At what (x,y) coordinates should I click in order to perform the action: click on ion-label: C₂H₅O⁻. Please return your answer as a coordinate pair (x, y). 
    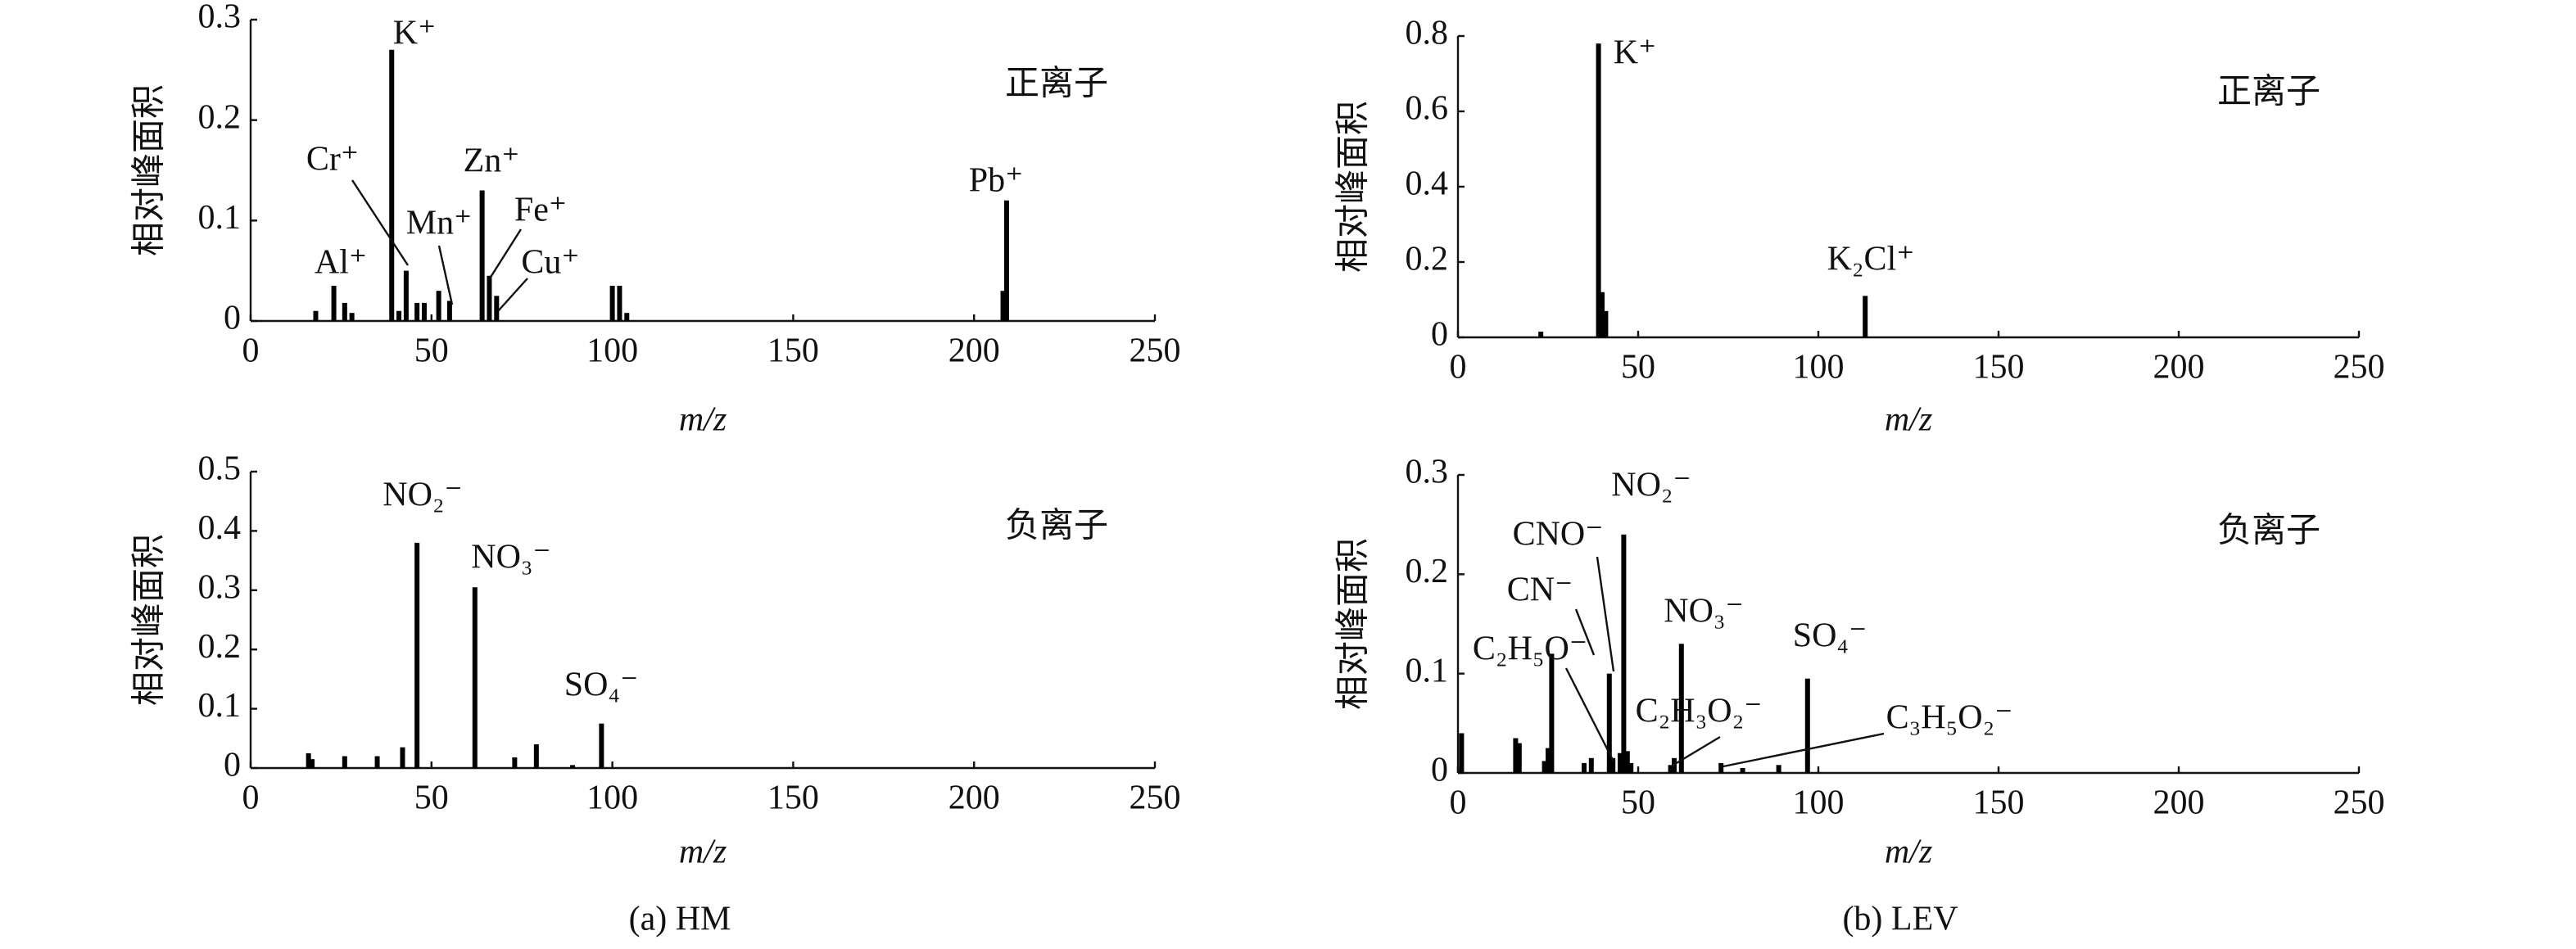
    Looking at the image, I should click on (1530, 649).